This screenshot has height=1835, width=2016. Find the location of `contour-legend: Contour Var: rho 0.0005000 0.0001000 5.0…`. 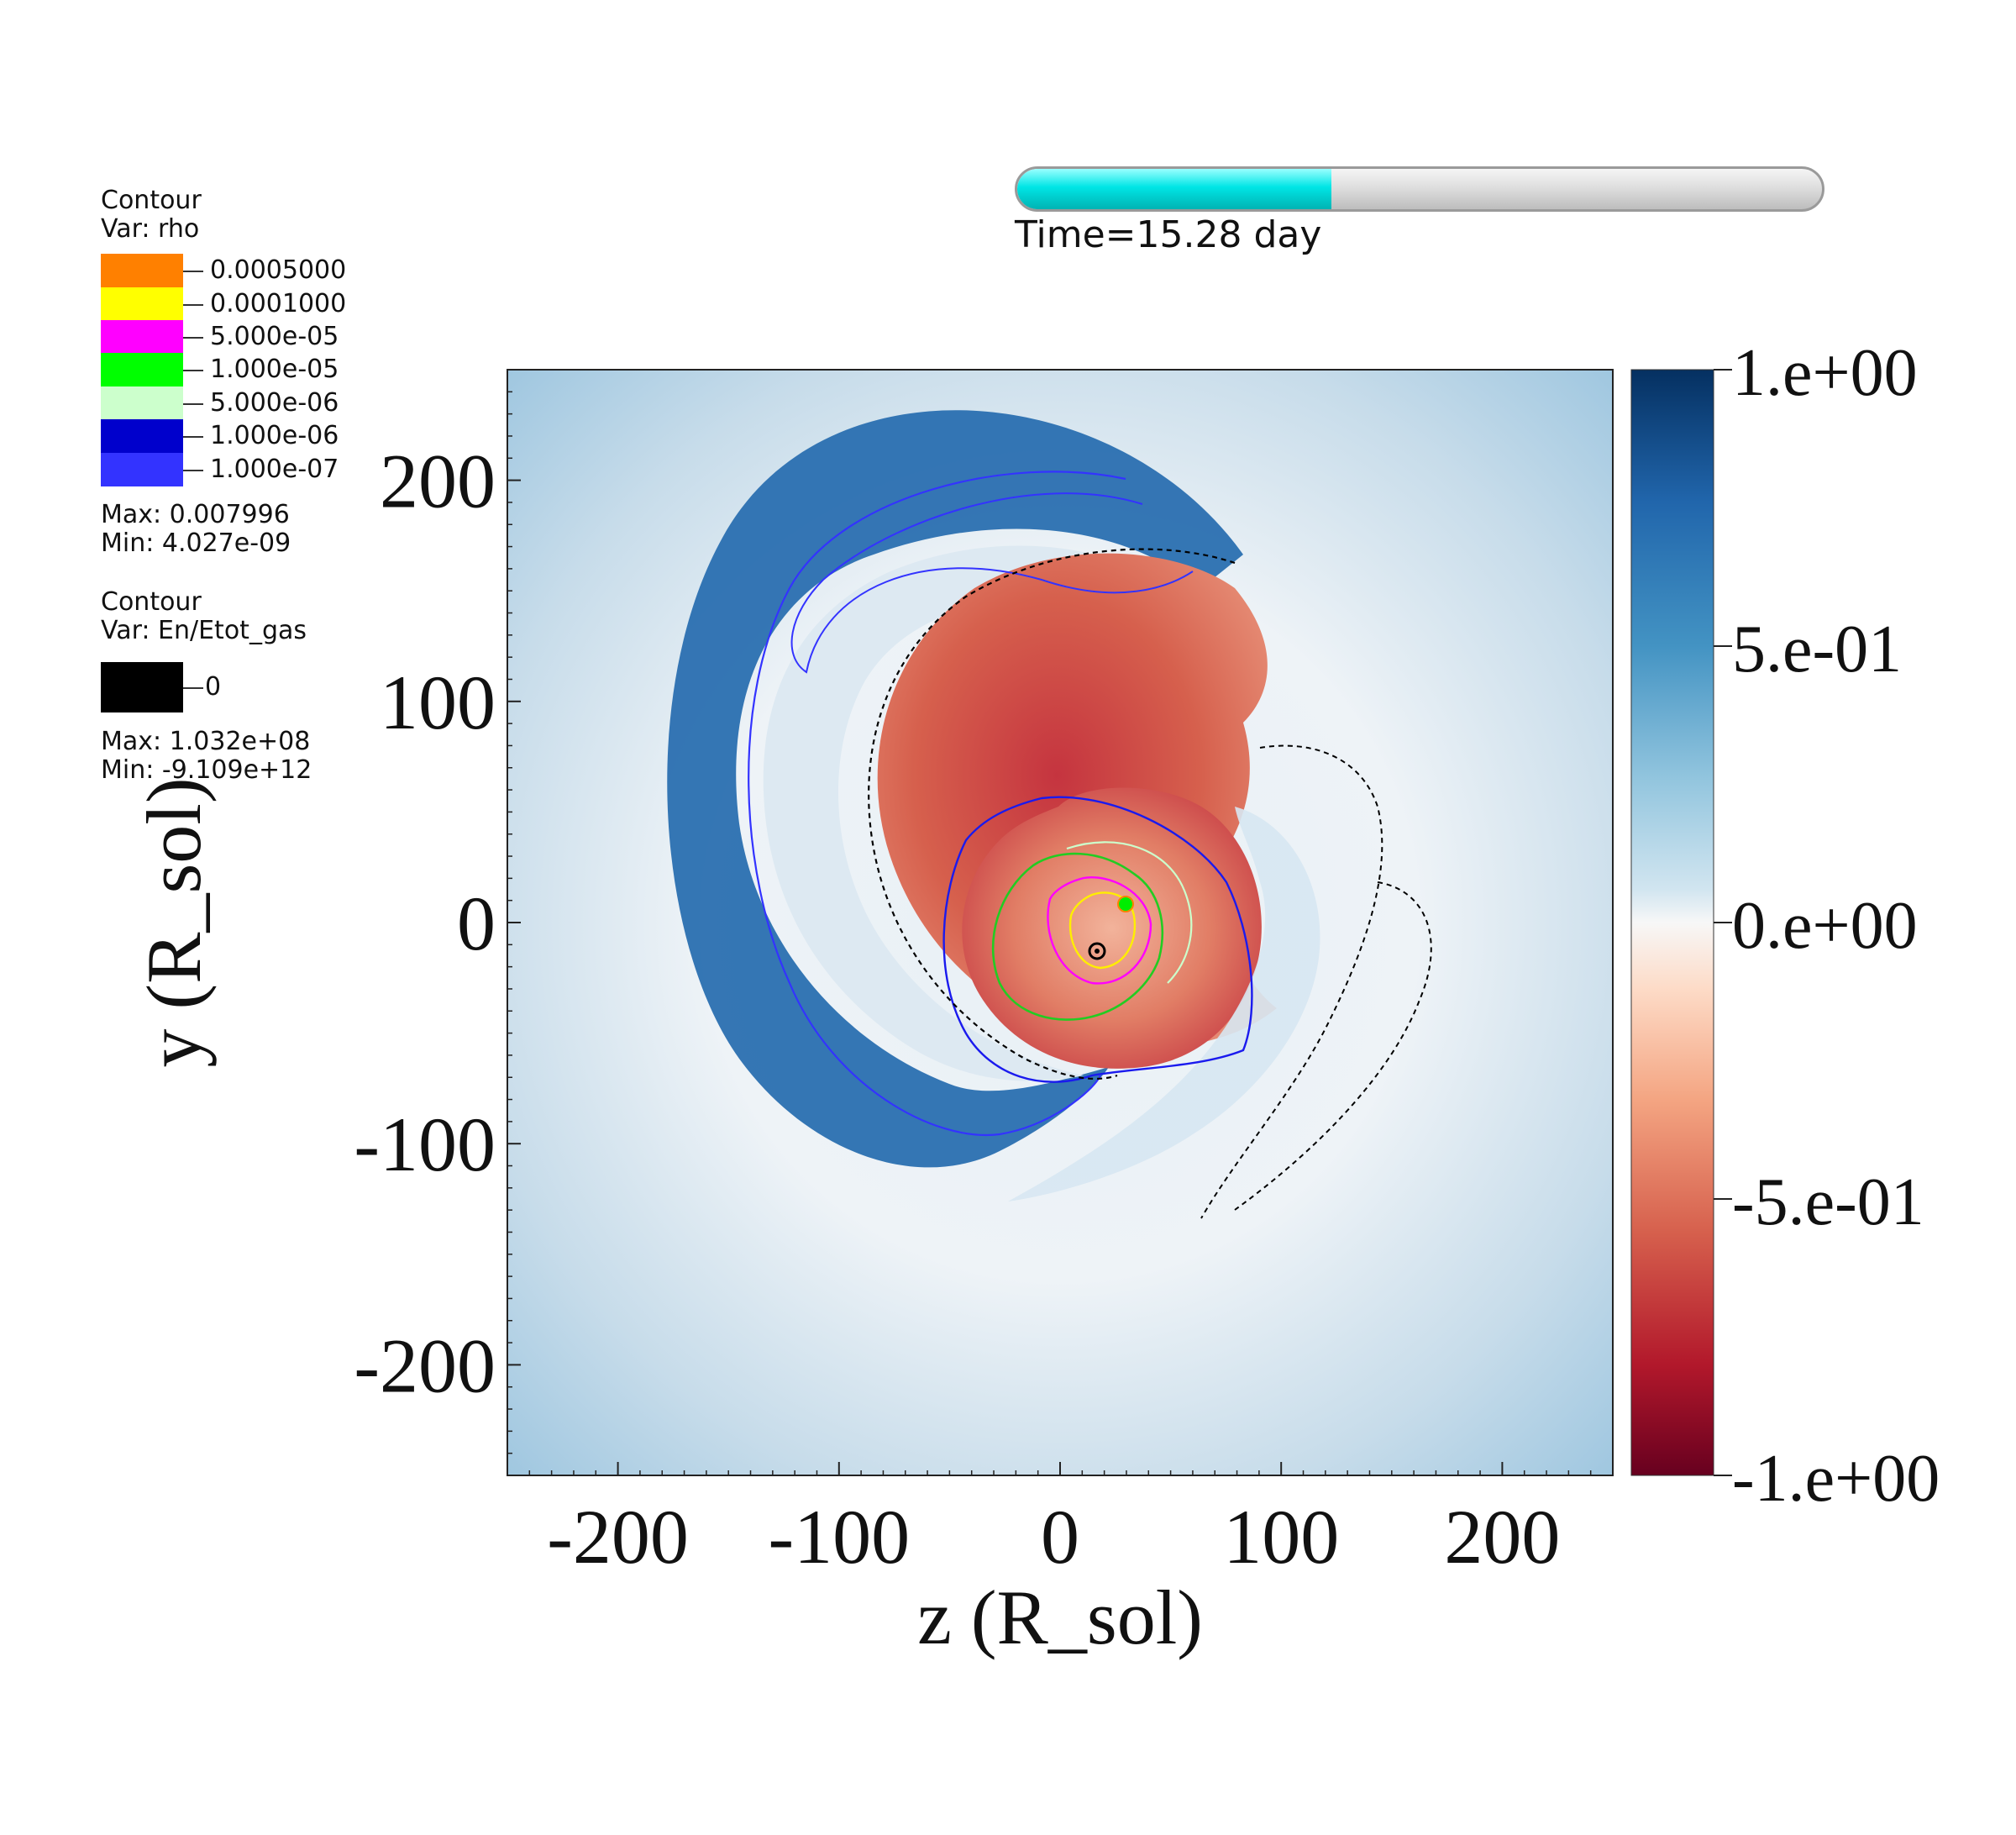

contour-legend: Contour Var: rho 0.0005000 0.0001000 5.0… is located at coordinates (235, 420).